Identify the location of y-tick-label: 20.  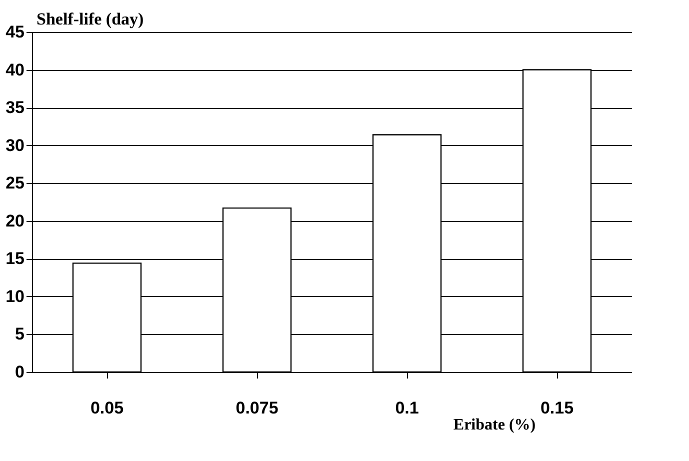
(15, 220).